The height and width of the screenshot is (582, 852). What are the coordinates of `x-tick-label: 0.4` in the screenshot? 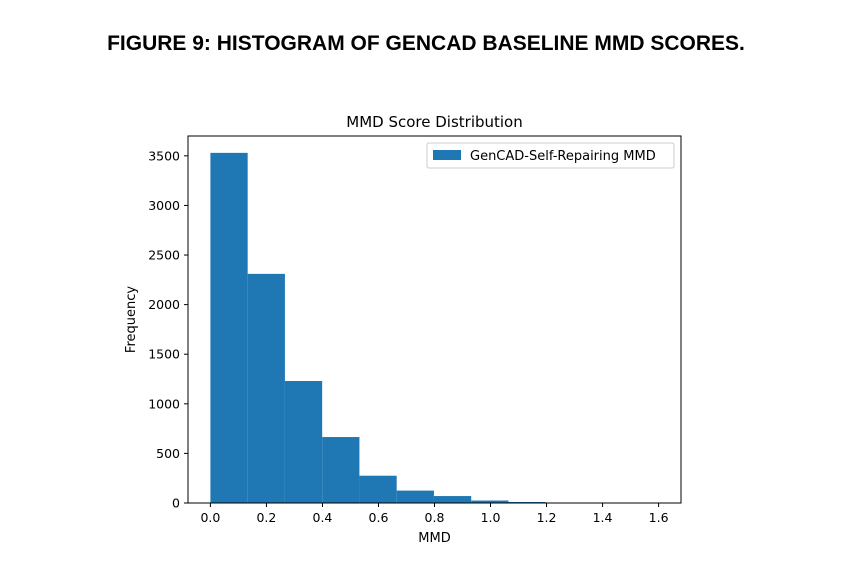 It's located at (323, 517).